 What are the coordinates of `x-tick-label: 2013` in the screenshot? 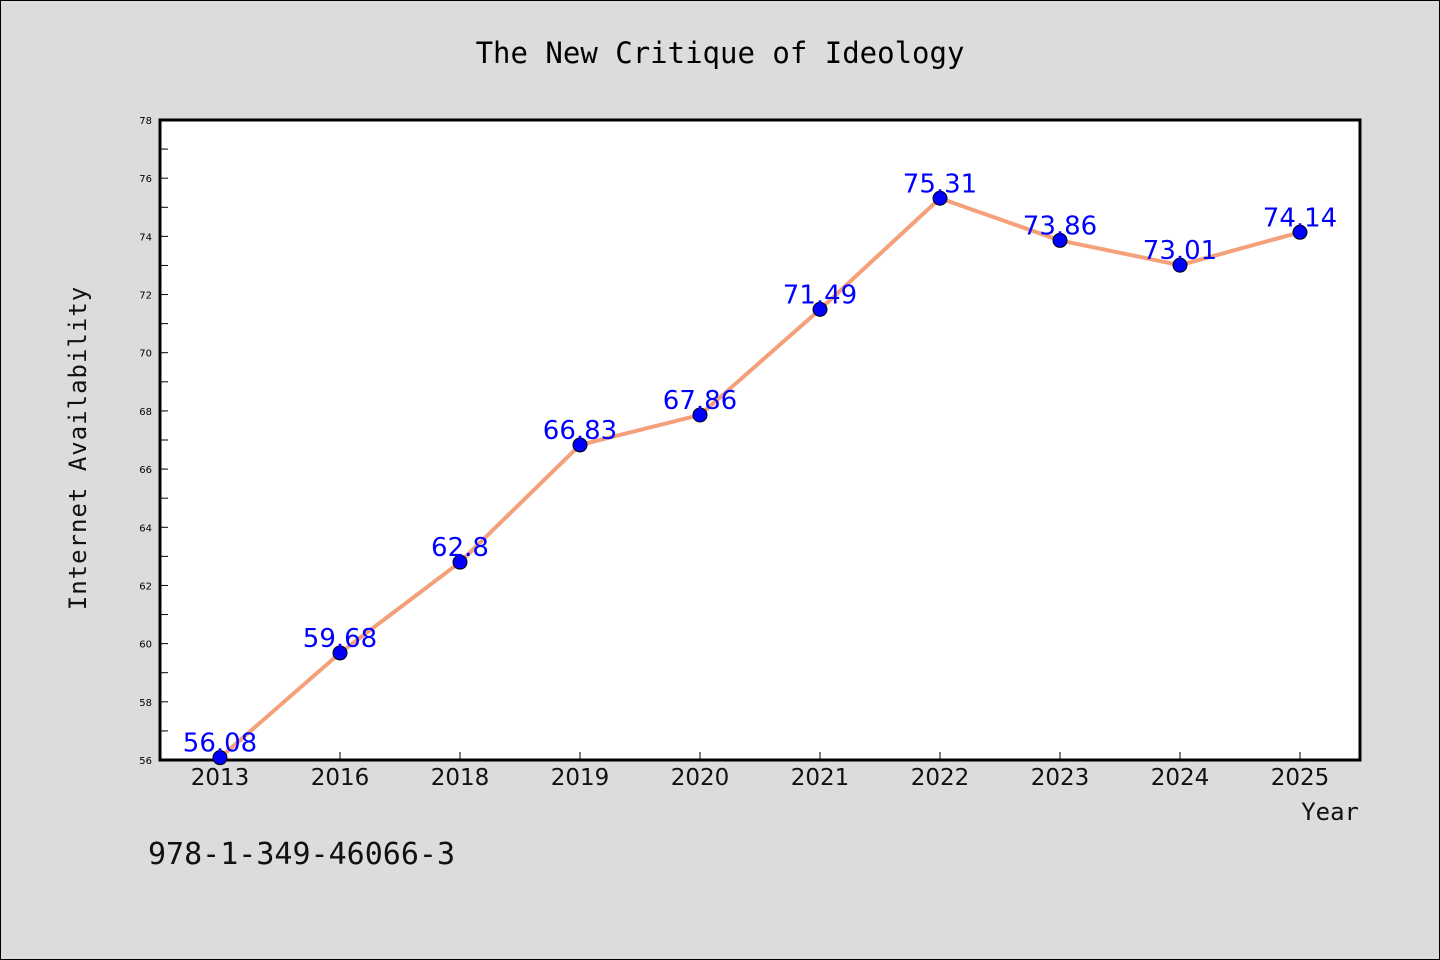 It's located at (220, 778).